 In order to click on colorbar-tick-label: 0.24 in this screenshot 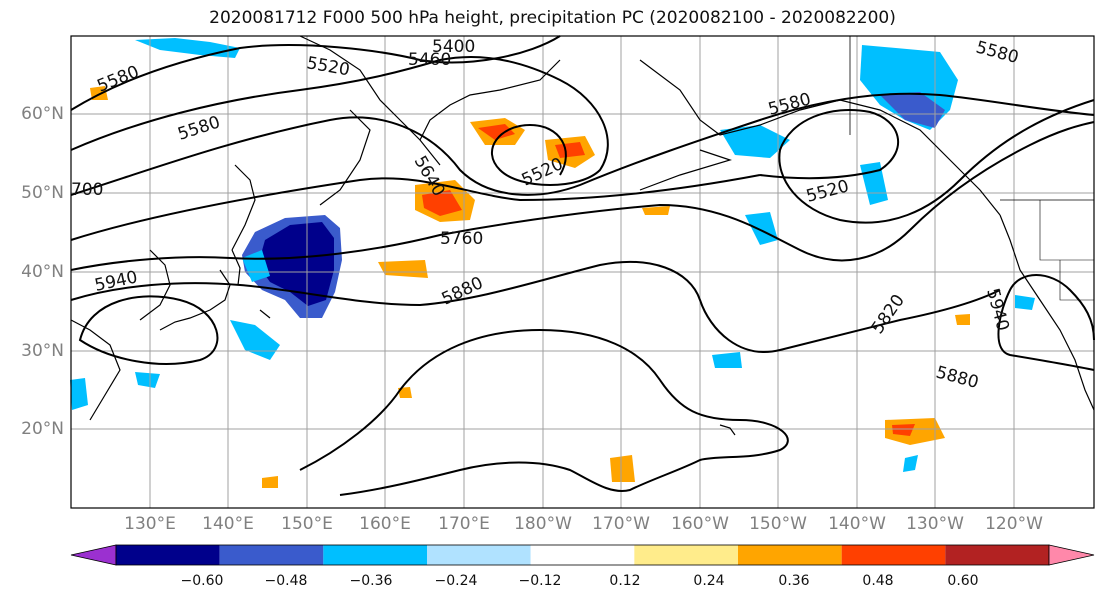, I will do `click(709, 581)`.